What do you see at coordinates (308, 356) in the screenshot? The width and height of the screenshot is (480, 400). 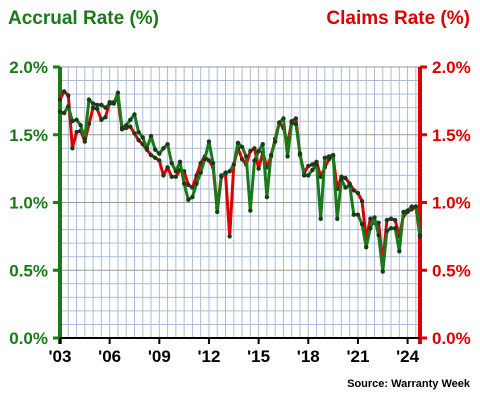 I see `x-tick-label: '18` at bounding box center [308, 356].